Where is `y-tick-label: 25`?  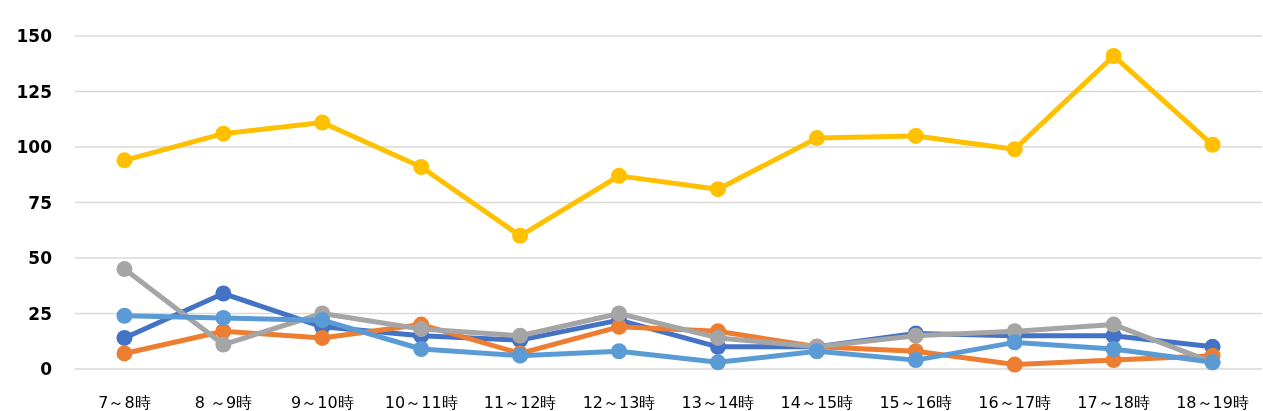 y-tick-label: 25 is located at coordinates (40, 313).